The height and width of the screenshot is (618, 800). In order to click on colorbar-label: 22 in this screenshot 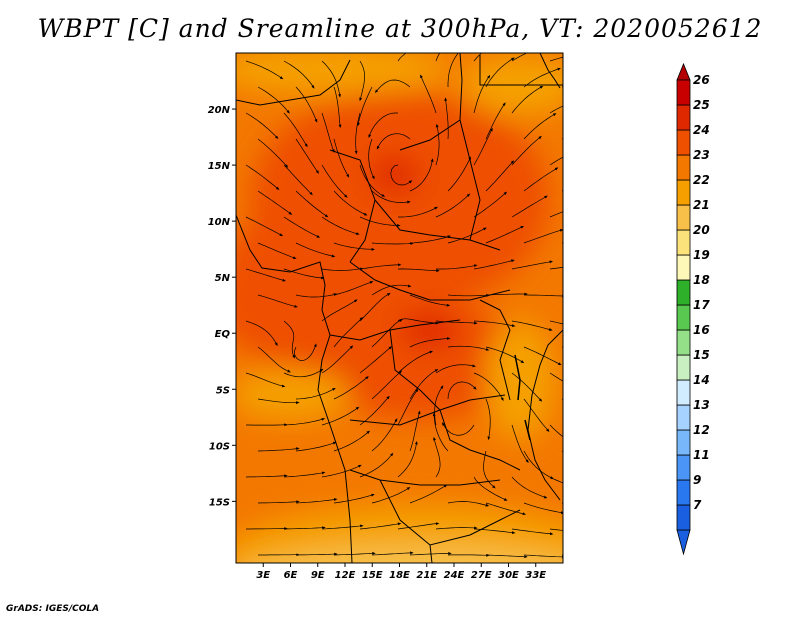, I will do `click(701, 180)`.